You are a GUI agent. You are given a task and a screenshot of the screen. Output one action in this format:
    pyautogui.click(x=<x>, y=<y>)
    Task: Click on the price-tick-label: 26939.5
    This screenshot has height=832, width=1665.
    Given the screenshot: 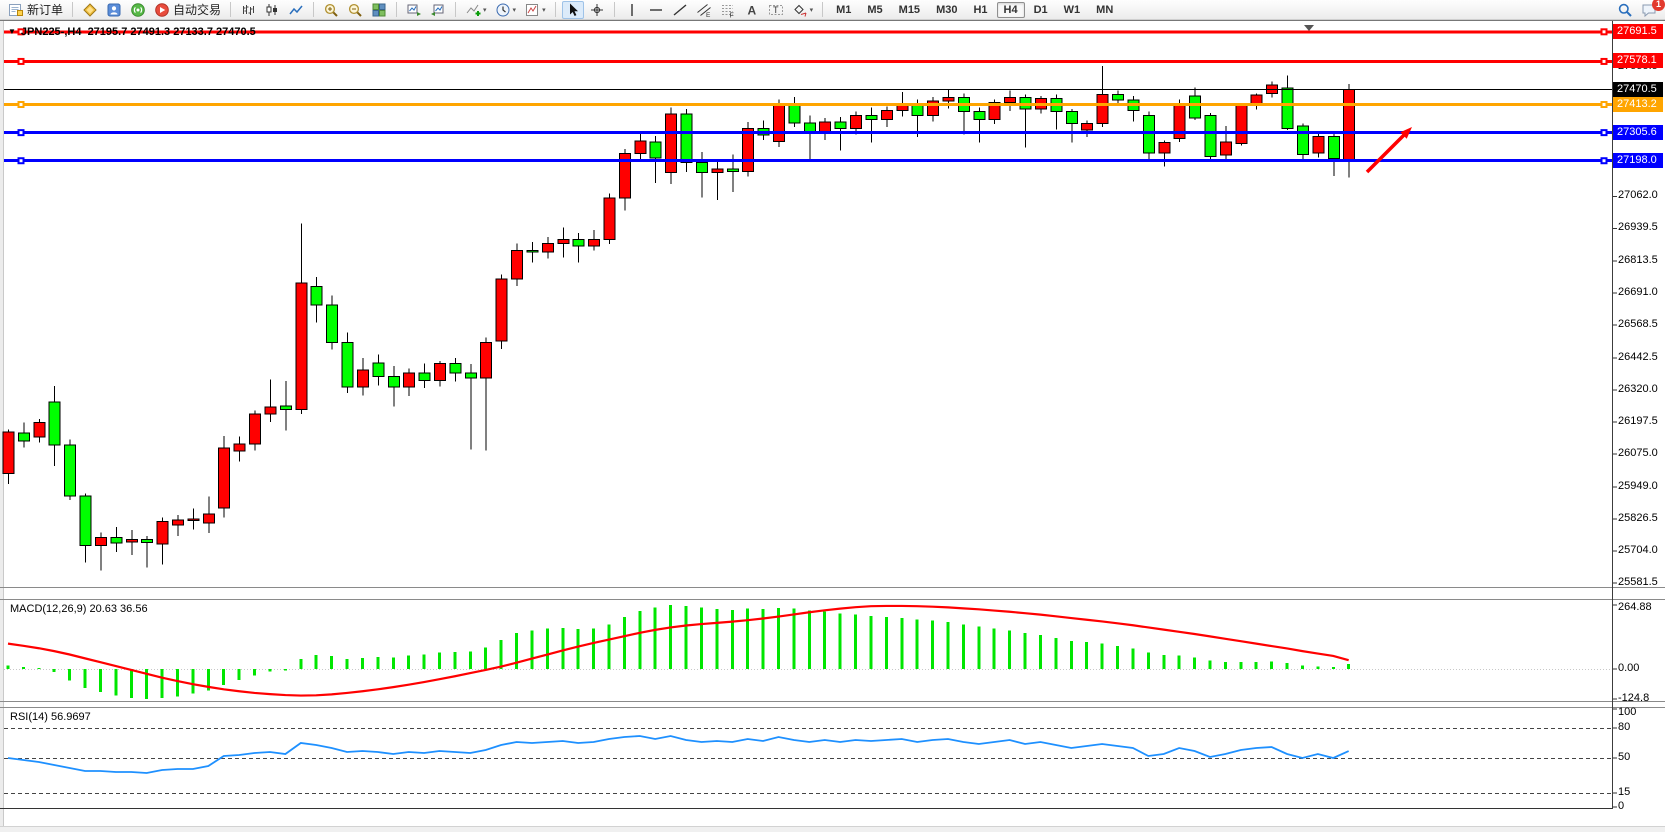 What is the action you would take?
    pyautogui.click(x=1638, y=227)
    